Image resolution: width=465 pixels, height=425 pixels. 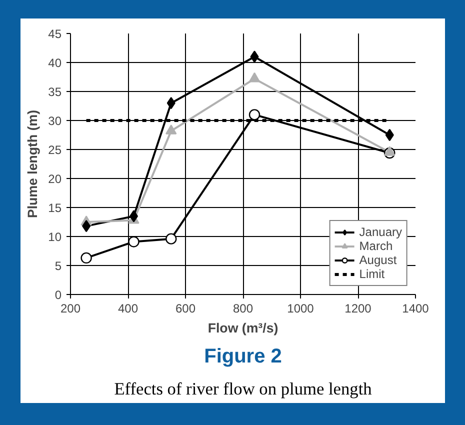 What do you see at coordinates (55, 34) in the screenshot?
I see `y-tick-label: 45` at bounding box center [55, 34].